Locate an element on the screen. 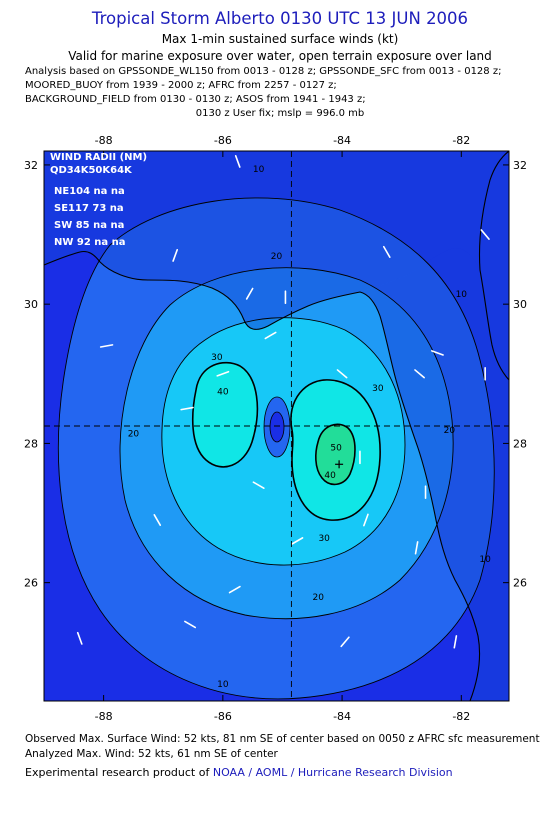 The width and height of the screenshot is (560, 815). x-tick-label-top: -84 is located at coordinates (342, 140).